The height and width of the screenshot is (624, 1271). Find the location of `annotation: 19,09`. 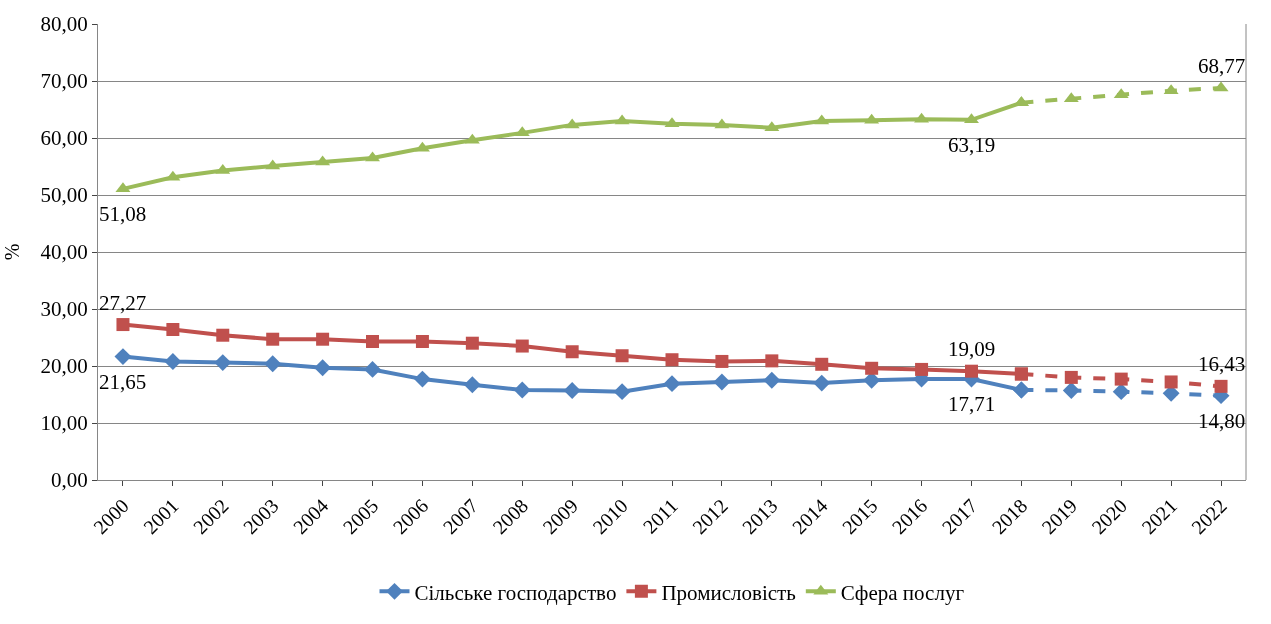

annotation: 19,09 is located at coordinates (972, 349).